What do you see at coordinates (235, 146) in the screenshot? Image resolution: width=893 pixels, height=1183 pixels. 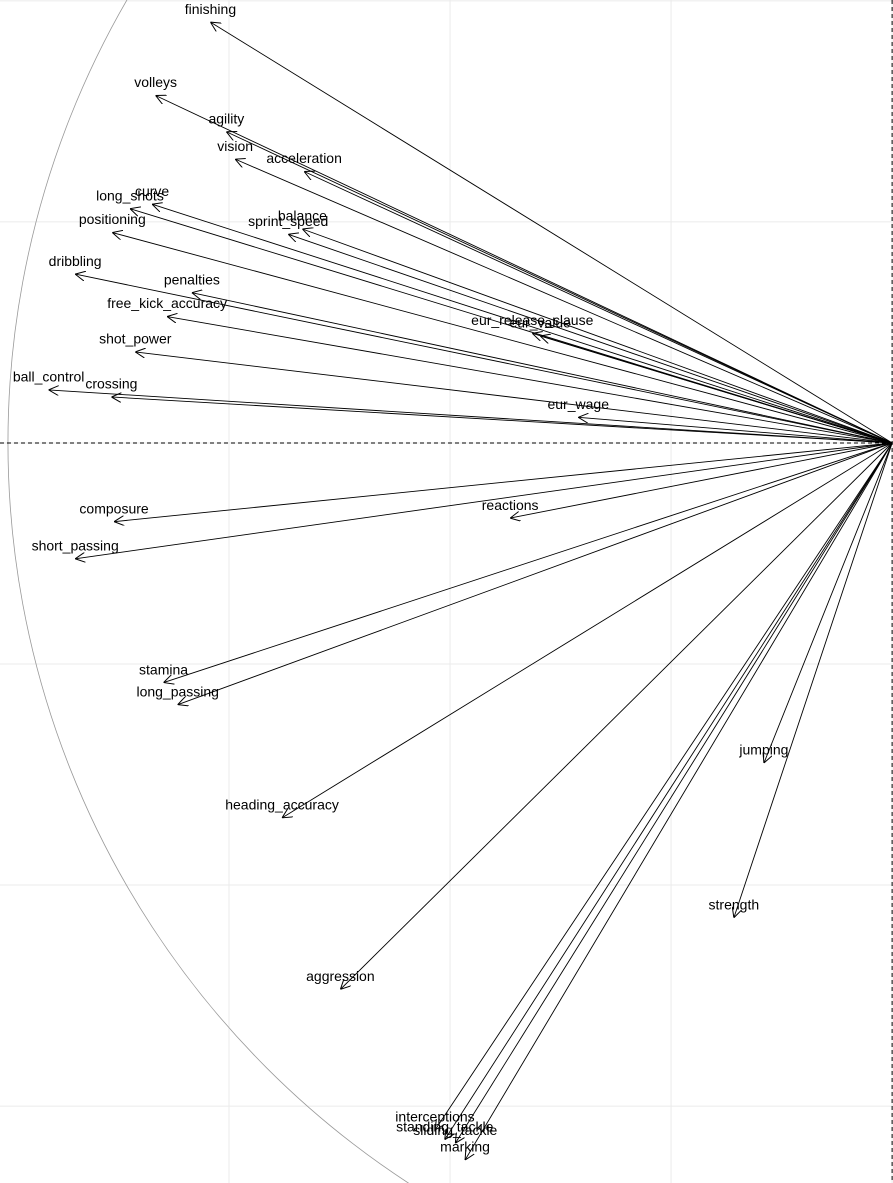 I see `variable-label: vision` at bounding box center [235, 146].